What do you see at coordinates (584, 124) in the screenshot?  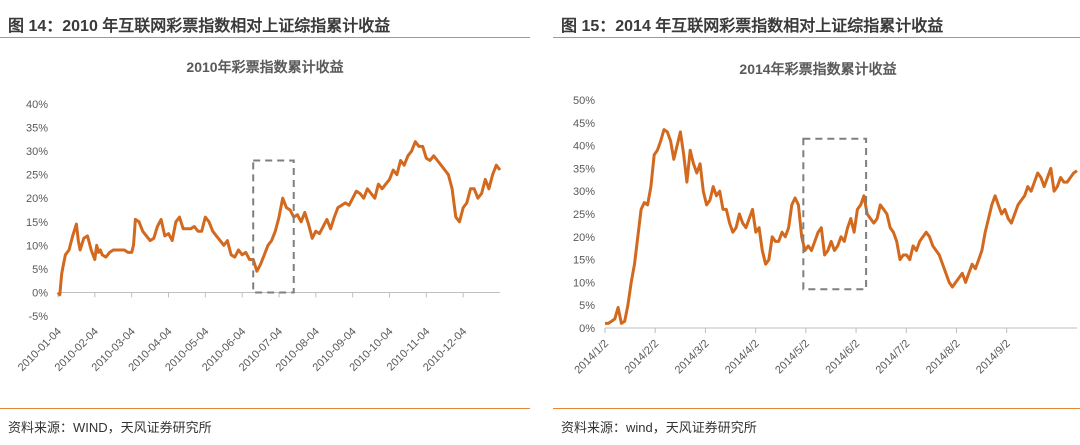 I see `y-tick-label: 45%` at bounding box center [584, 124].